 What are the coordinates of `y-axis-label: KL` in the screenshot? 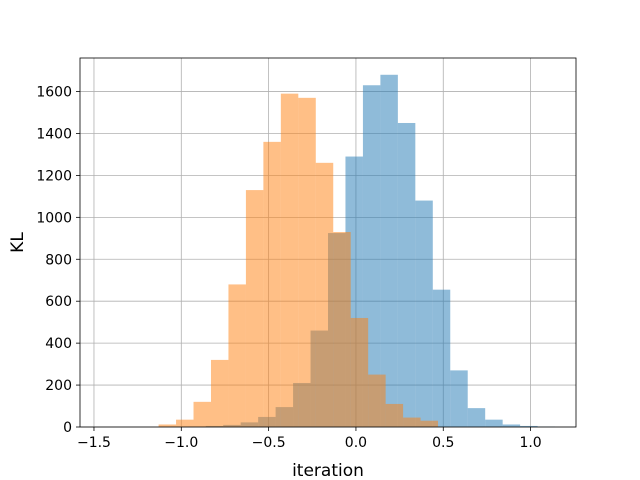 It's located at (18, 242).